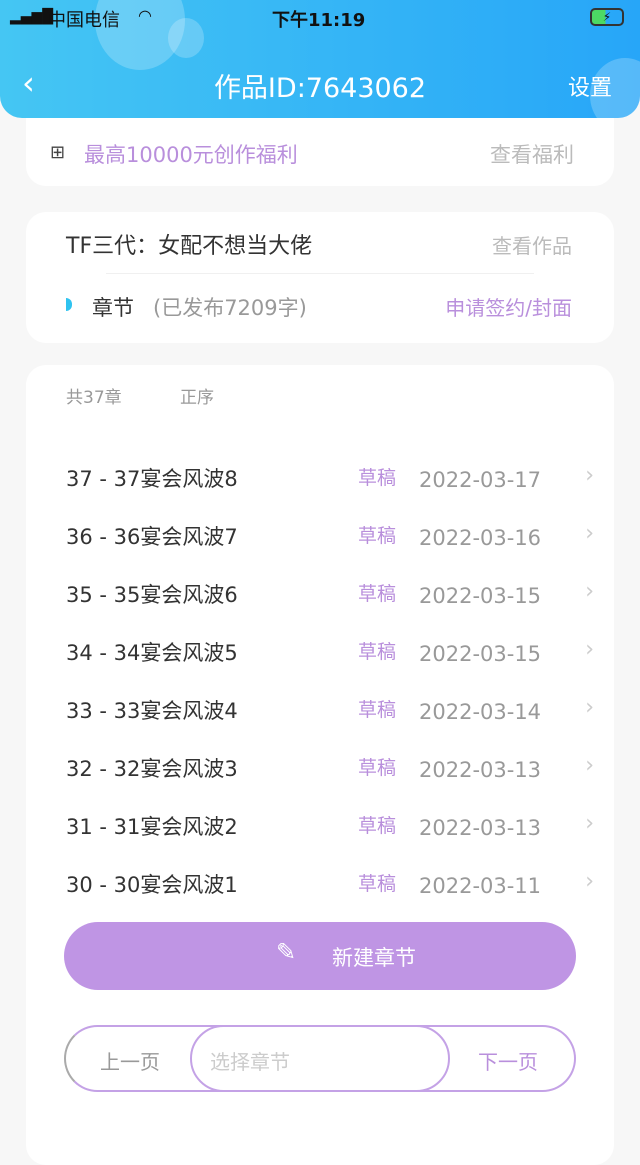  What do you see at coordinates (152, 885) in the screenshot?
I see `chapter-name: 30 - 30宴会风波1` at bounding box center [152, 885].